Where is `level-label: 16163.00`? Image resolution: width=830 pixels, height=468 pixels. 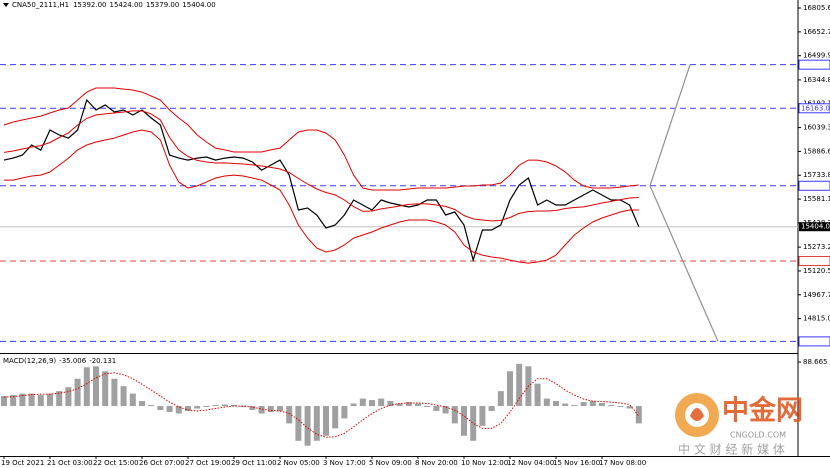
level-label: 16163.00 is located at coordinates (815, 108).